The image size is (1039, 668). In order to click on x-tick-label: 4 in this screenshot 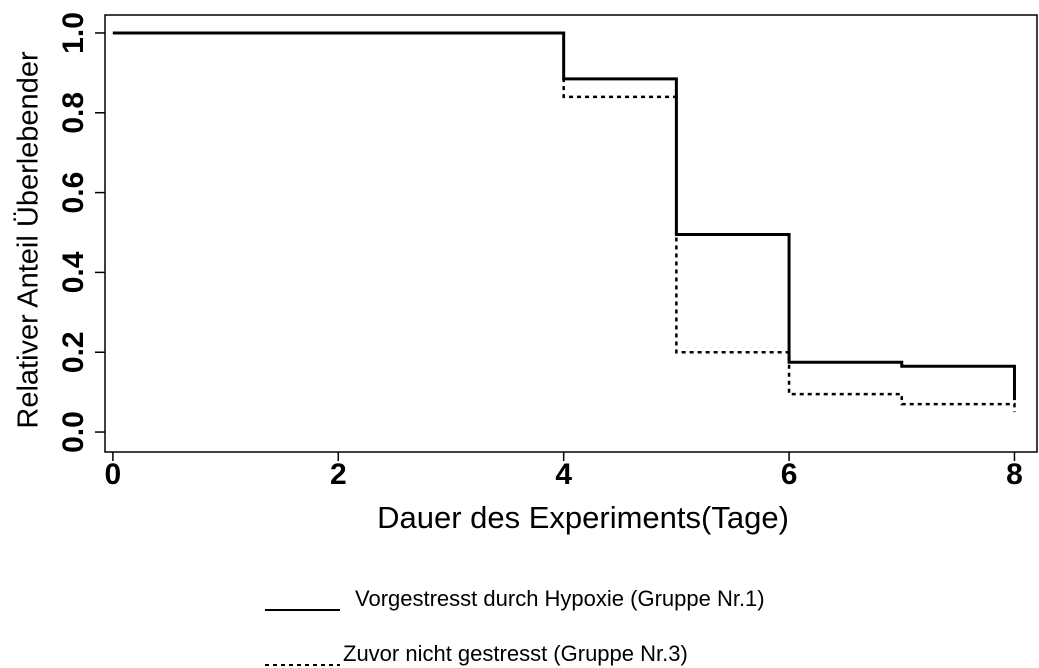, I will do `click(563, 474)`.